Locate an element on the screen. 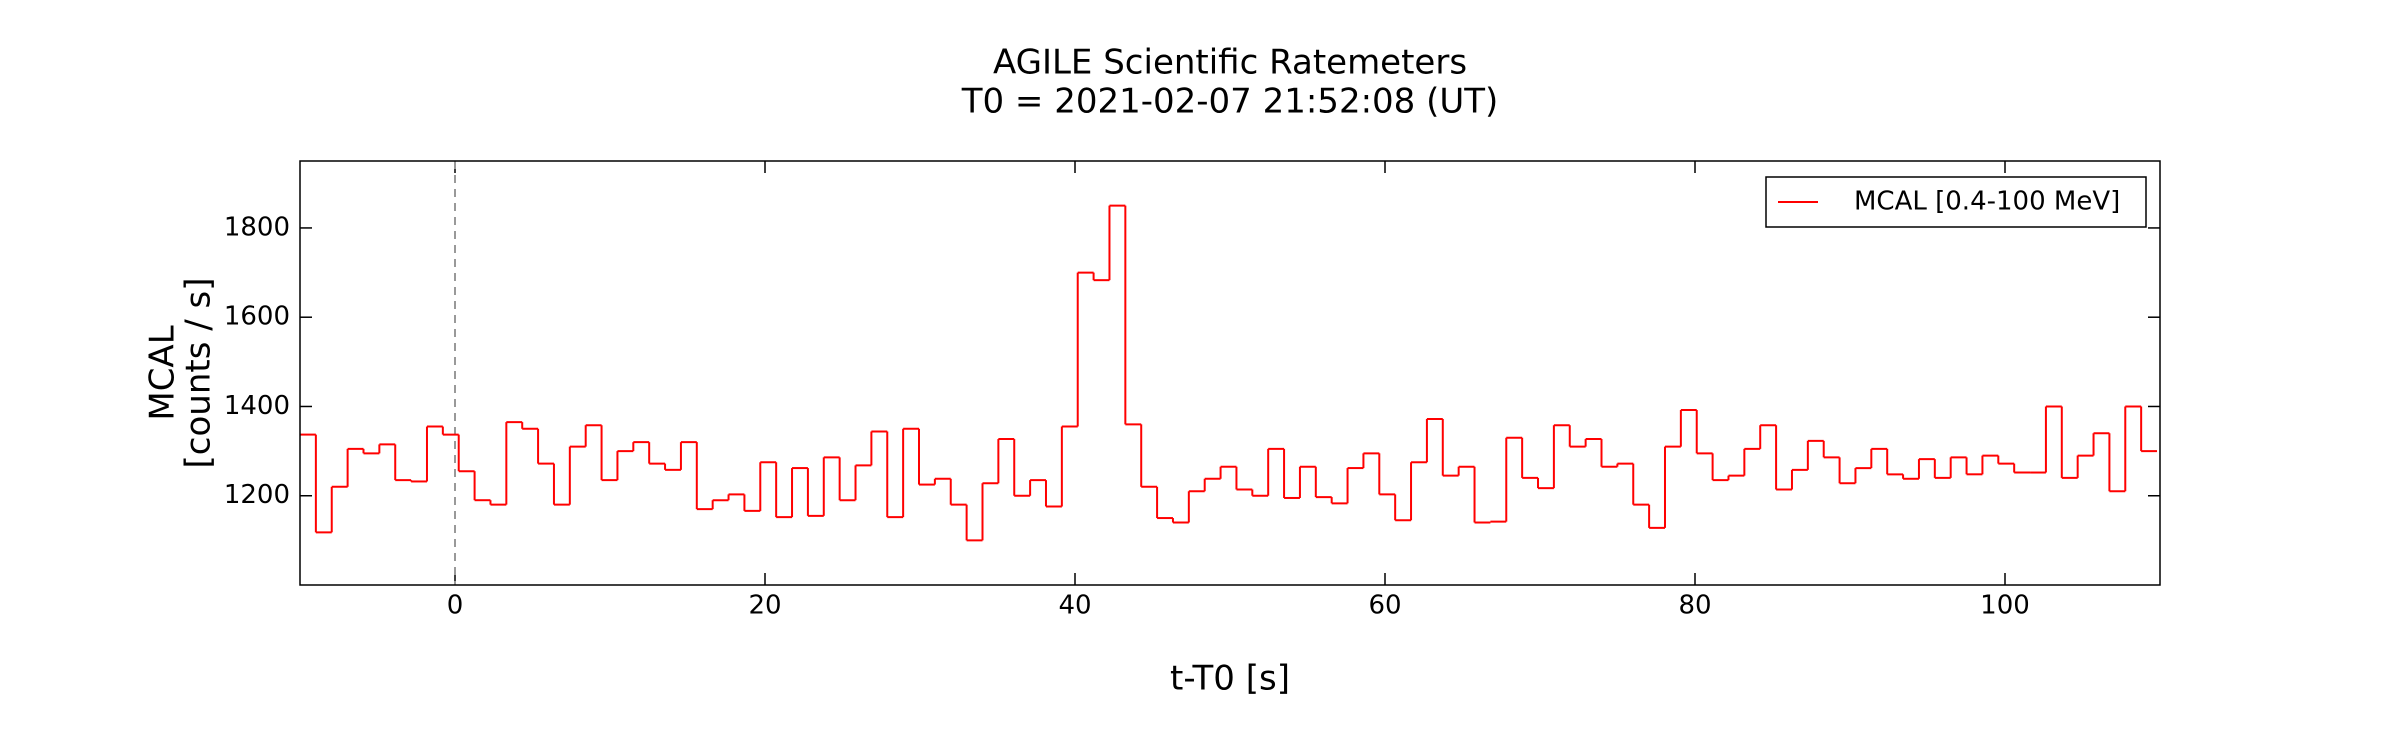 The image size is (2400, 747). legend-box is located at coordinates (1956, 202).